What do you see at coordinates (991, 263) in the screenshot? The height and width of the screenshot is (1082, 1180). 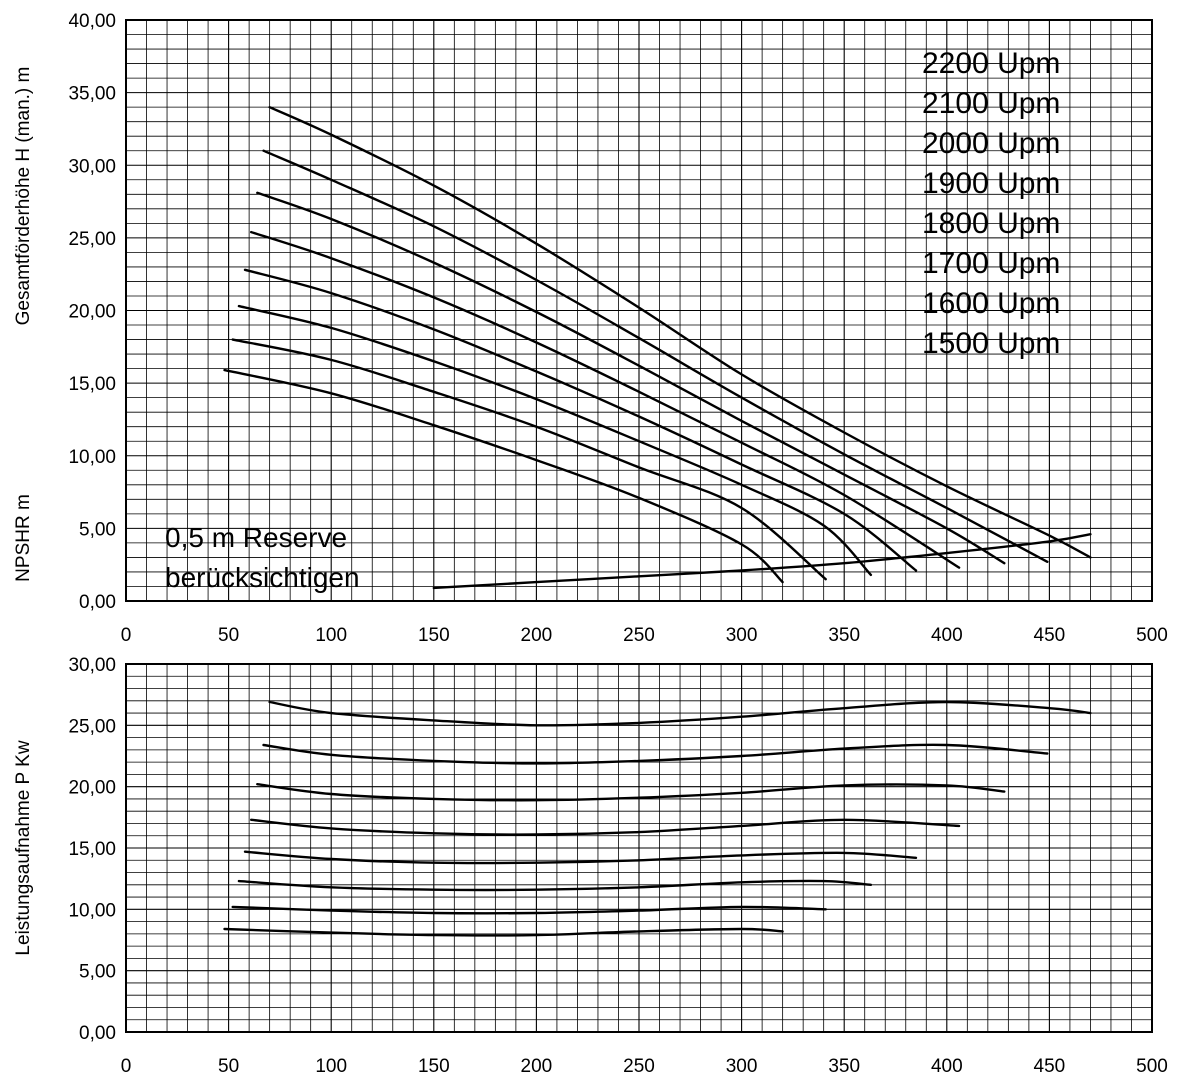 I see `legend-1700: 1700 Upm` at bounding box center [991, 263].